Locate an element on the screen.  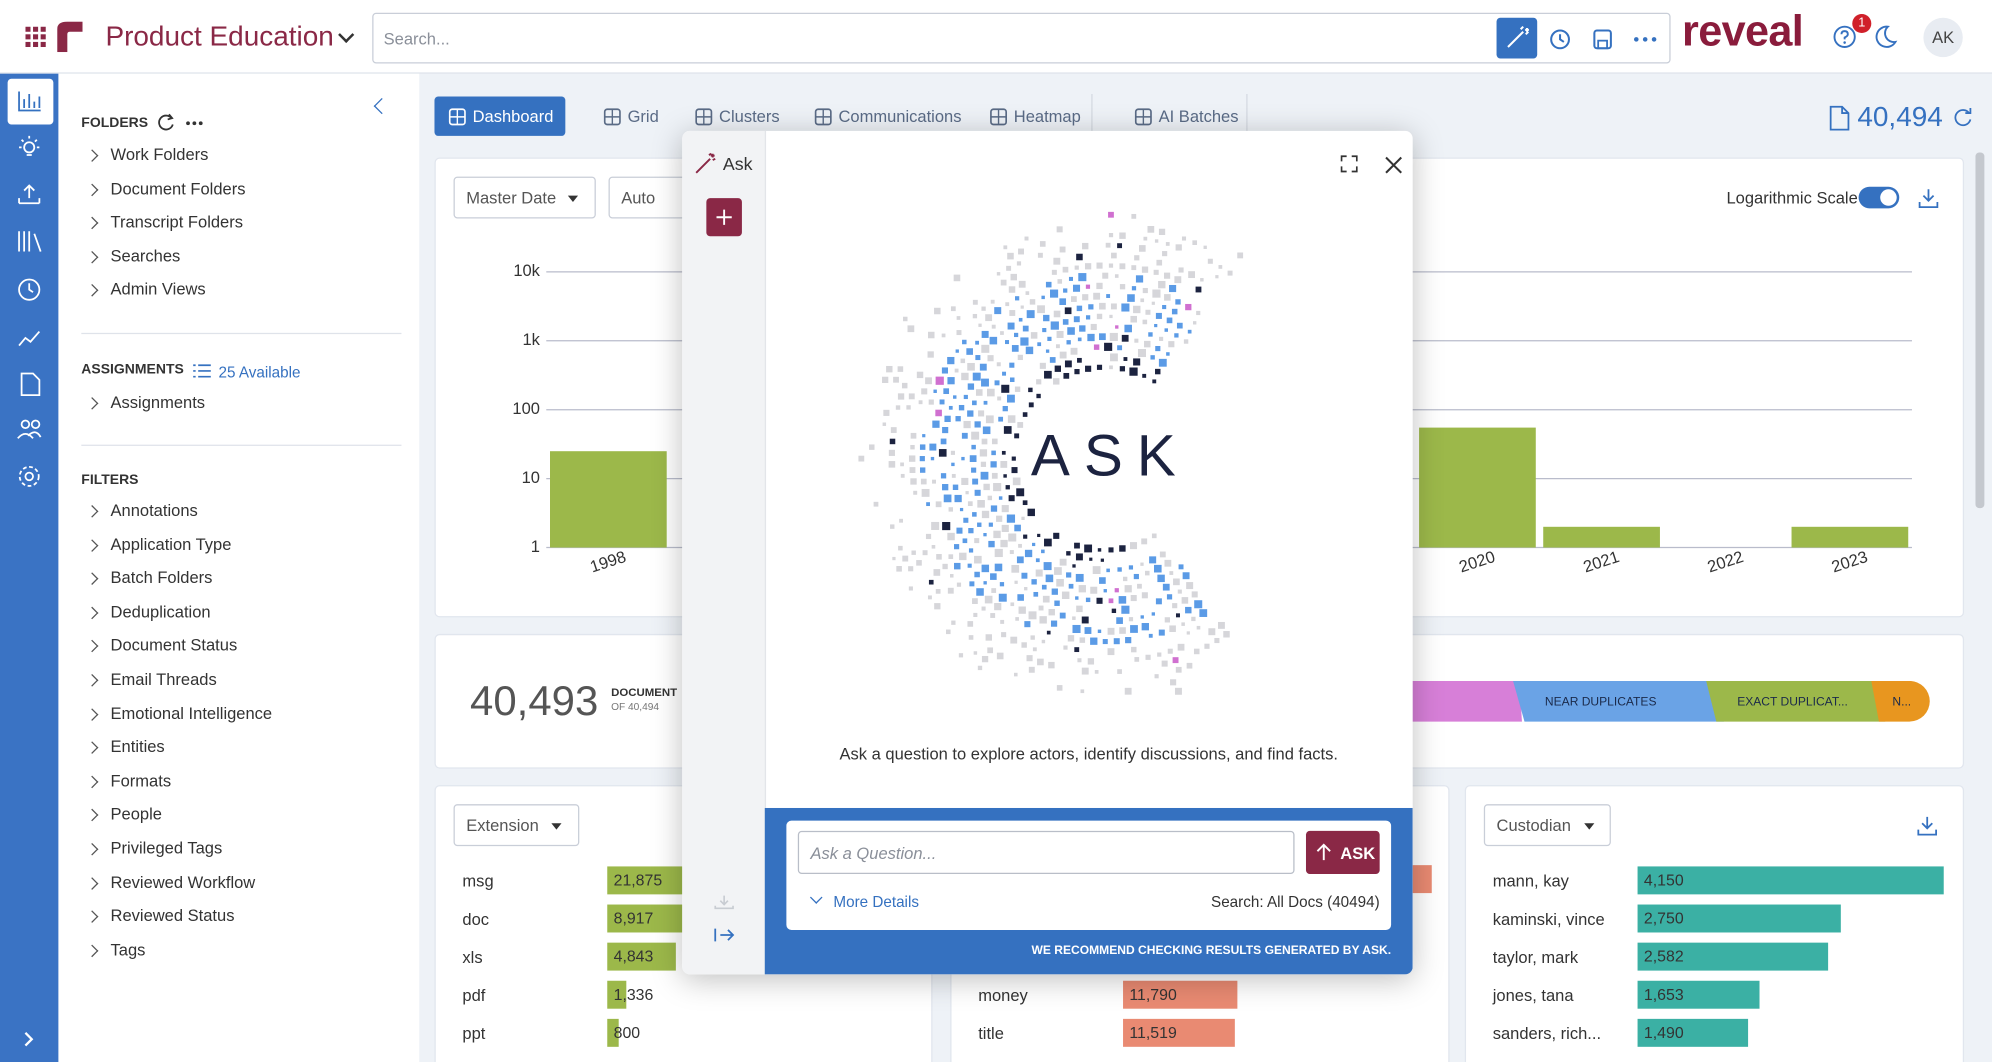
search-actions is located at coordinates (1623, 39).